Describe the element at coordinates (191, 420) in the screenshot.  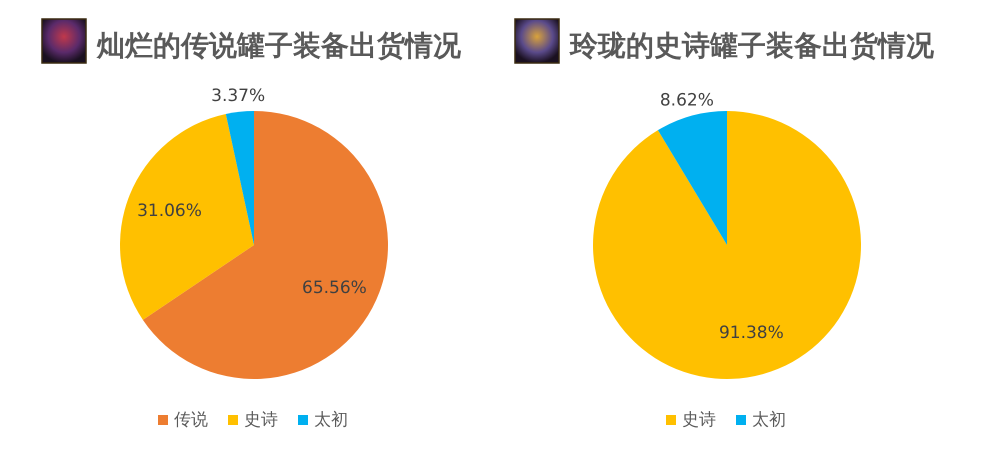
I see `legend-label: 传说` at that location.